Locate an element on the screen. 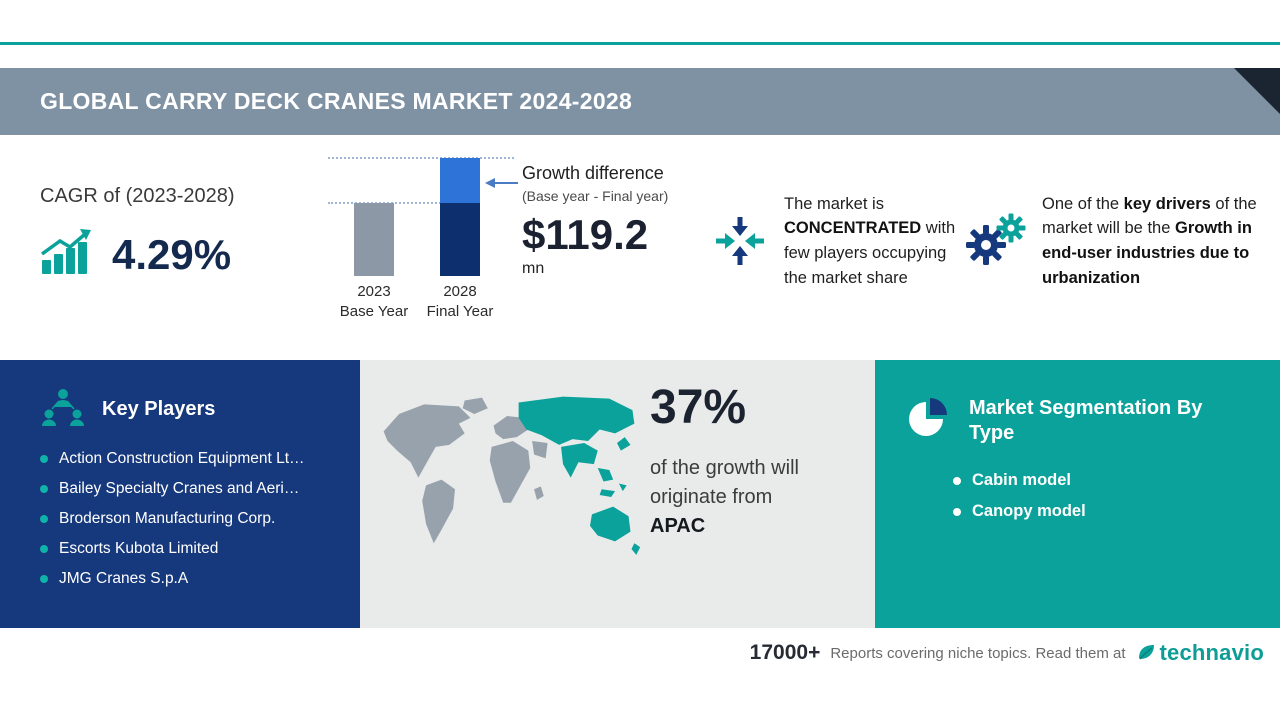  key-players-title: Key Players is located at coordinates (159, 408).